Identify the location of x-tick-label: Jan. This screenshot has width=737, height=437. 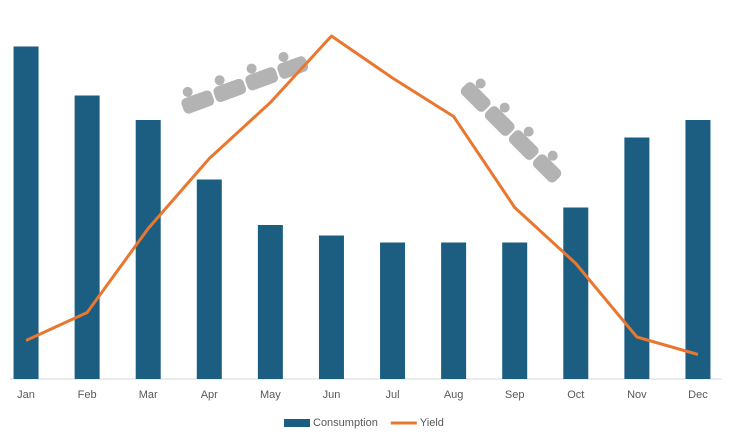
(26, 395).